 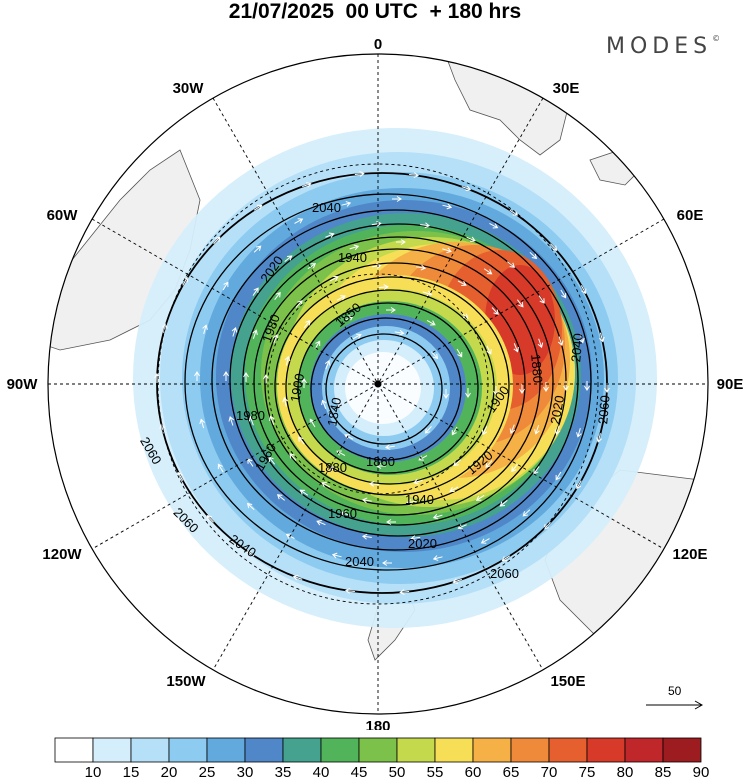 What do you see at coordinates (663, 772) in the screenshot?
I see `colorbar-tick-label: 85` at bounding box center [663, 772].